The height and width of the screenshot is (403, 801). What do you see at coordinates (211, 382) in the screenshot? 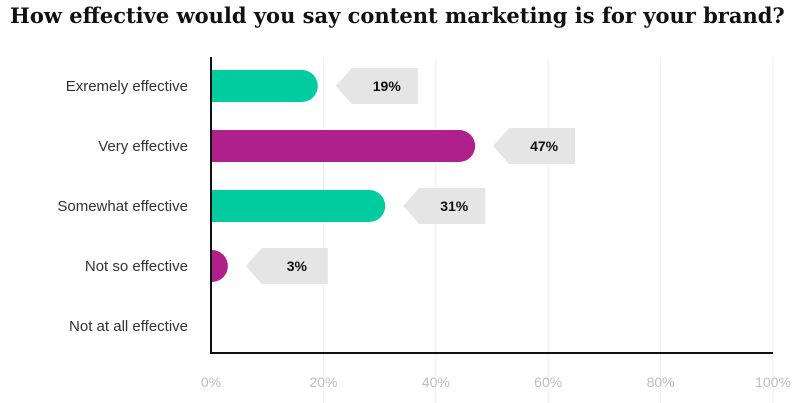
I see `x-tick-label: 0%` at bounding box center [211, 382].